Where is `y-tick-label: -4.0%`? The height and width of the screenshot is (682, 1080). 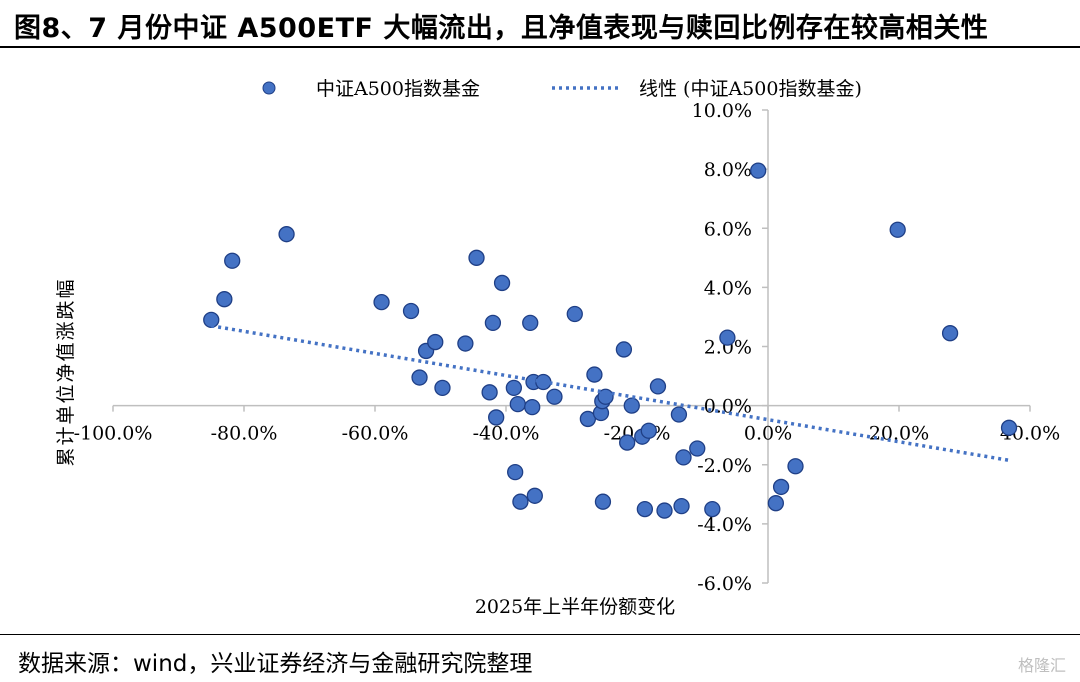
y-tick-label: -4.0% is located at coordinates (724, 525).